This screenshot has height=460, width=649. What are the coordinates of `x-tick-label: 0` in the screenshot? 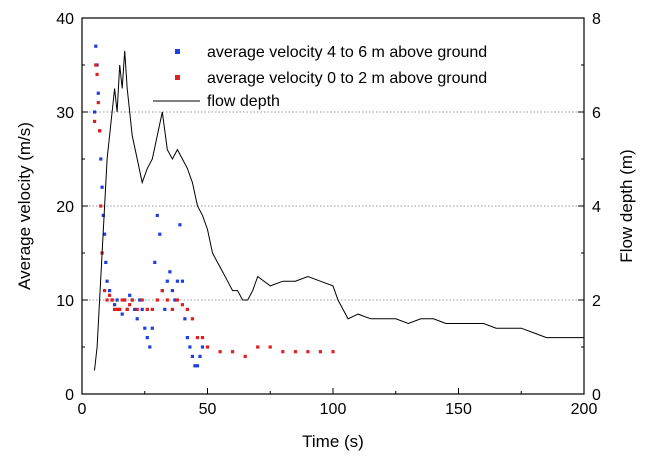 It's located at (82, 409).